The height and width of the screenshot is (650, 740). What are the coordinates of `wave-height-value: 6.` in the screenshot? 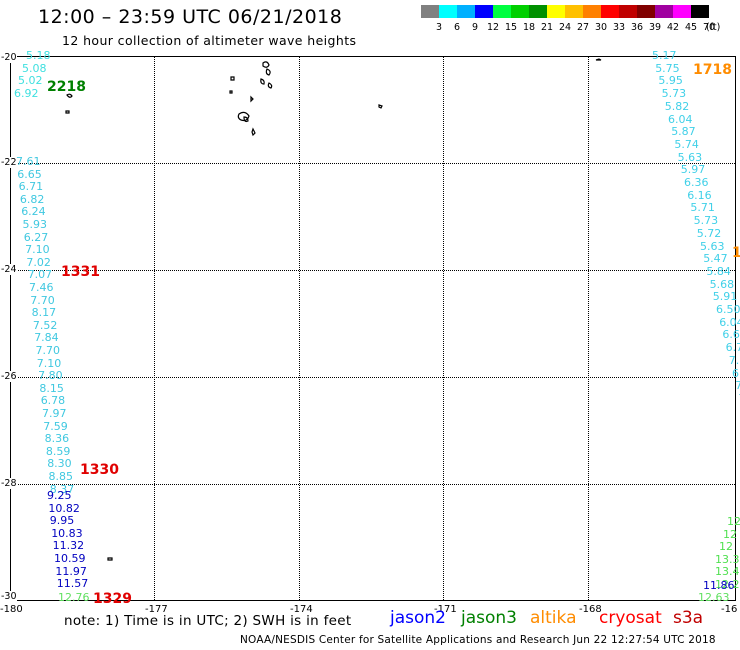 It's located at (736, 373).